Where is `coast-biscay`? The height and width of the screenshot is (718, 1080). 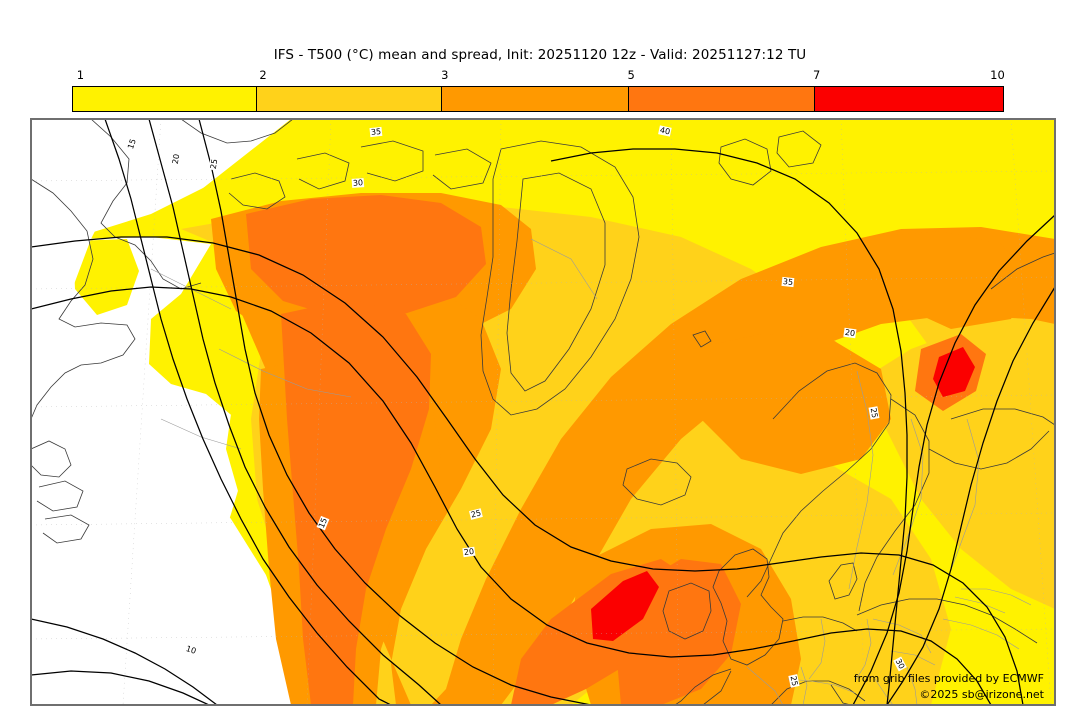 coast-biscay is located at coordinates (703, 686).